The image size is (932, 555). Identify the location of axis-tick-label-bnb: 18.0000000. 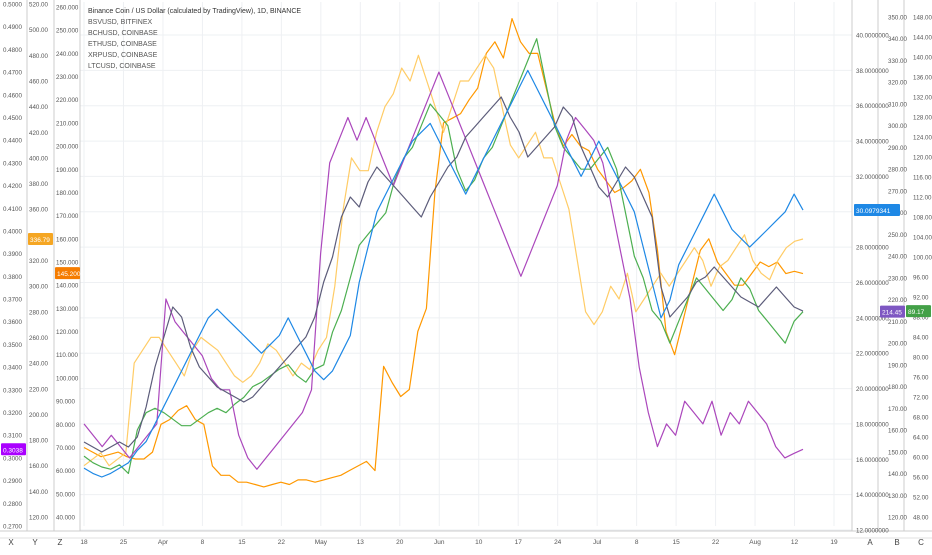
(872, 424).